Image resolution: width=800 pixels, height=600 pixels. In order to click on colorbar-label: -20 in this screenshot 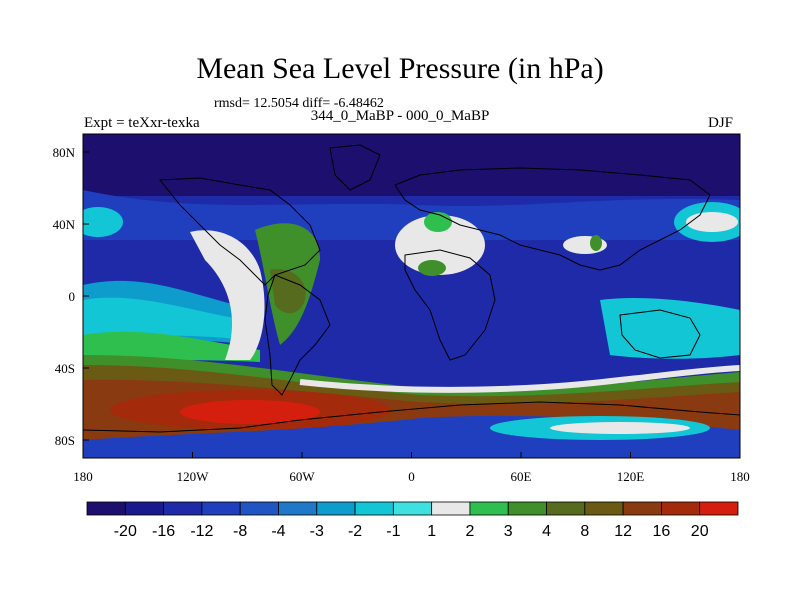, I will do `click(125, 531)`.